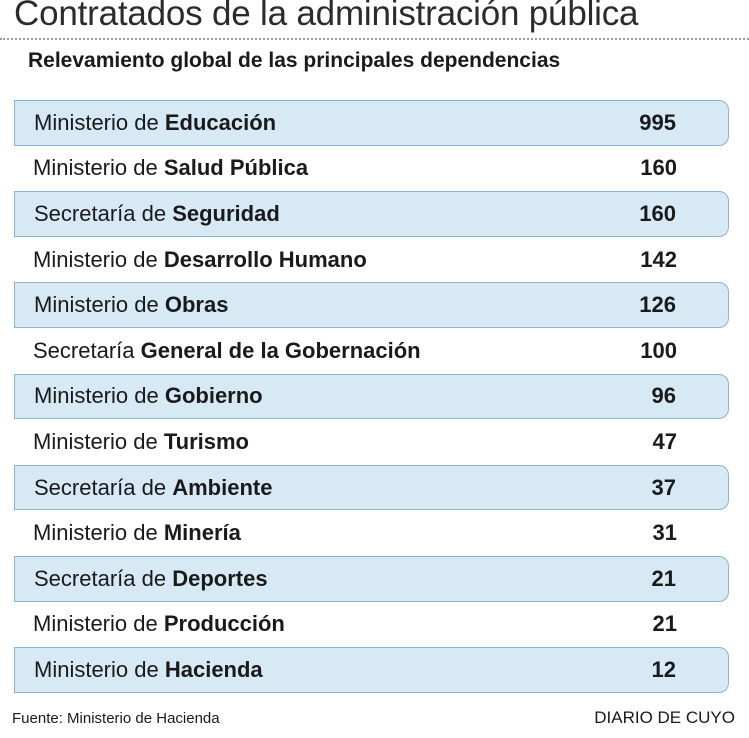 The height and width of the screenshot is (738, 749). I want to click on row-label-name: Hacienda, so click(213, 669).